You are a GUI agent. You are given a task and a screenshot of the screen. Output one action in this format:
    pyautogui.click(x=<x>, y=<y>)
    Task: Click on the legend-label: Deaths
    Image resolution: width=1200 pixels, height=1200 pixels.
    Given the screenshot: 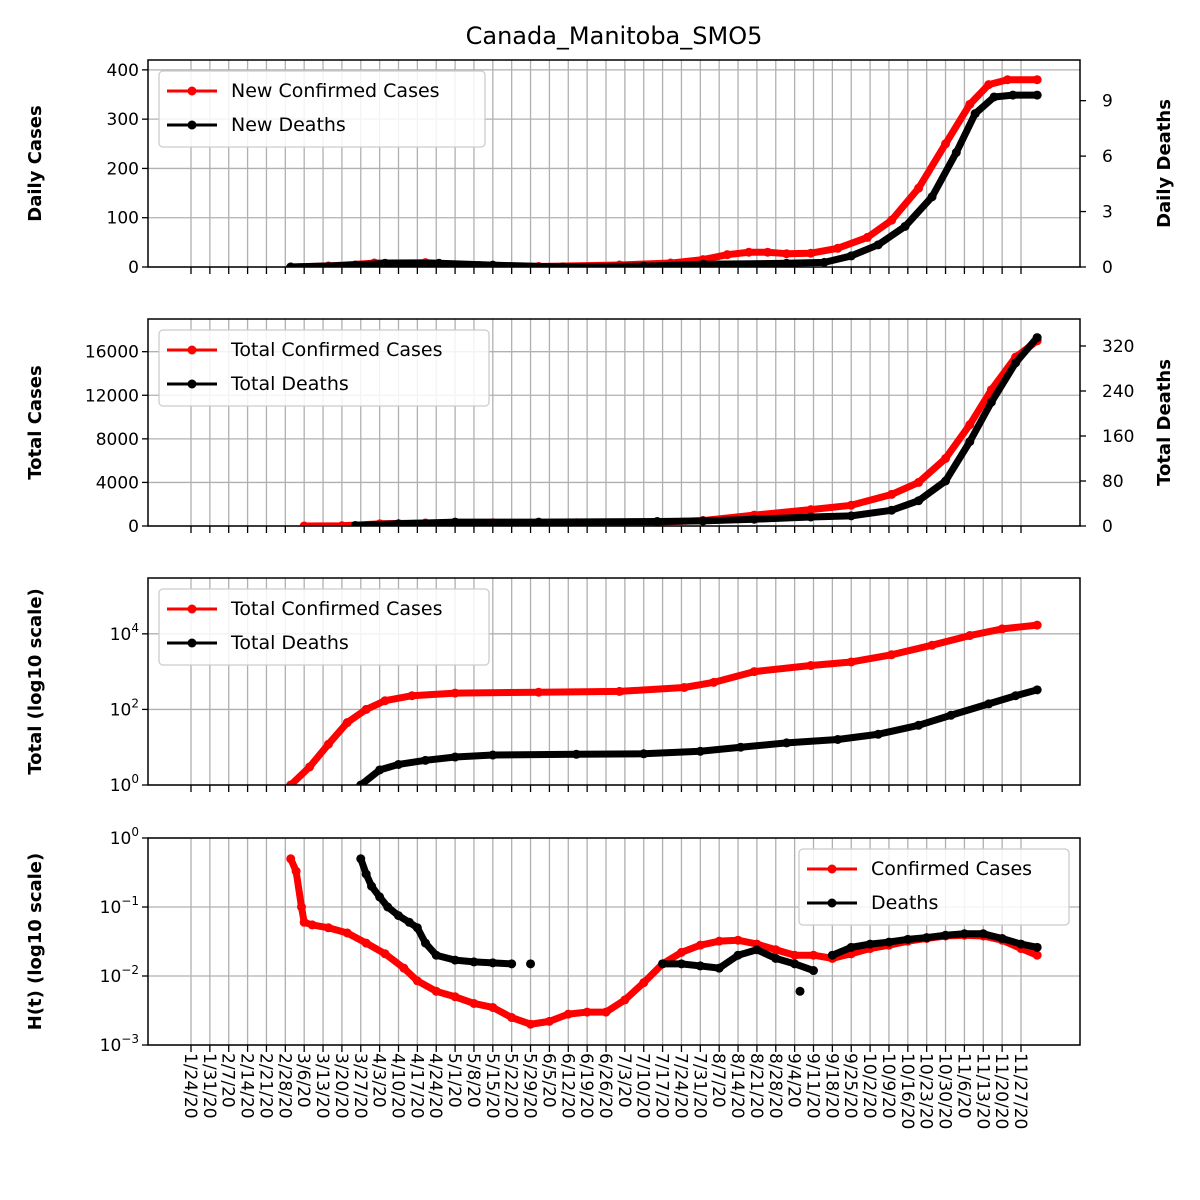 What is the action you would take?
    pyautogui.click(x=904, y=903)
    